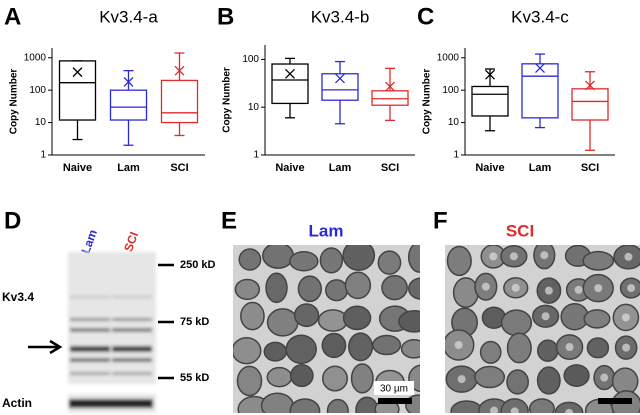 This screenshot has height=415, width=640. What do you see at coordinates (12, 16) in the screenshot?
I see `panel-letter: A` at bounding box center [12, 16].